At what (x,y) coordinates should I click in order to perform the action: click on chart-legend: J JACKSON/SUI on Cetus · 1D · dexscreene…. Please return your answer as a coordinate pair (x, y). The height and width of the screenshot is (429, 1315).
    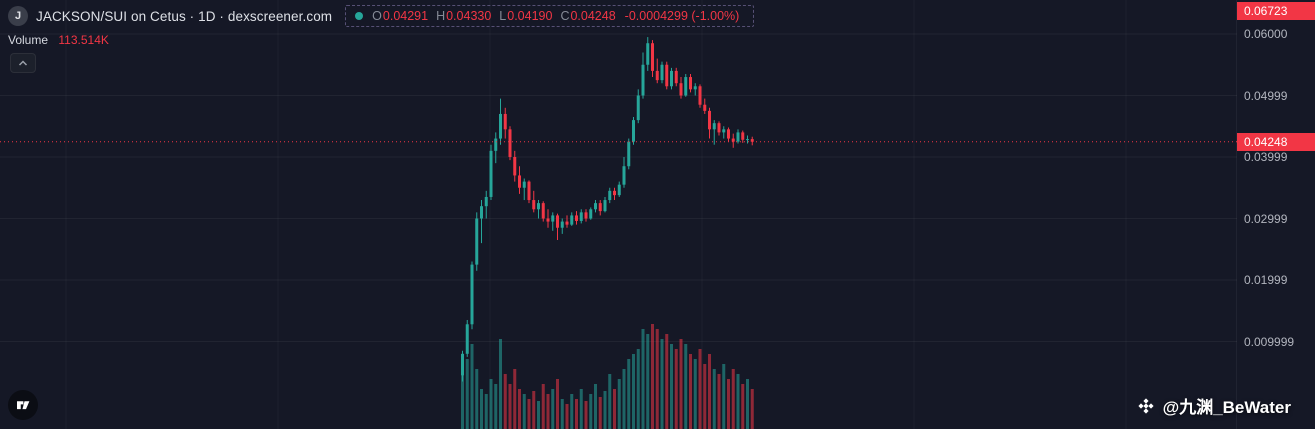
    Looking at the image, I should click on (381, 16).